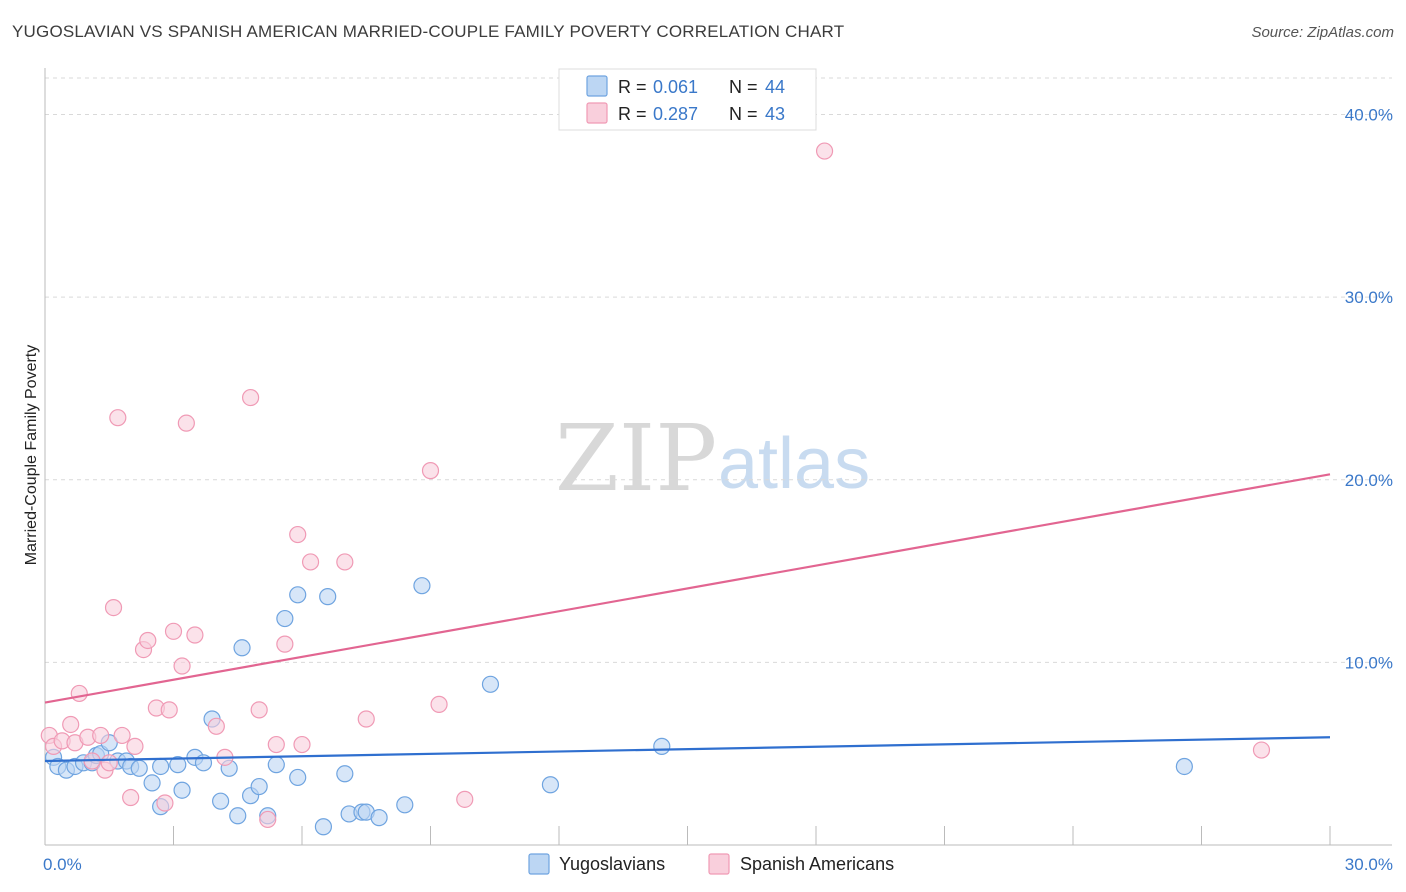 The width and height of the screenshot is (1406, 892). Describe the element at coordinates (675, 114) in the screenshot. I see `legend-r-value-spanish-americans: 0.287` at that location.